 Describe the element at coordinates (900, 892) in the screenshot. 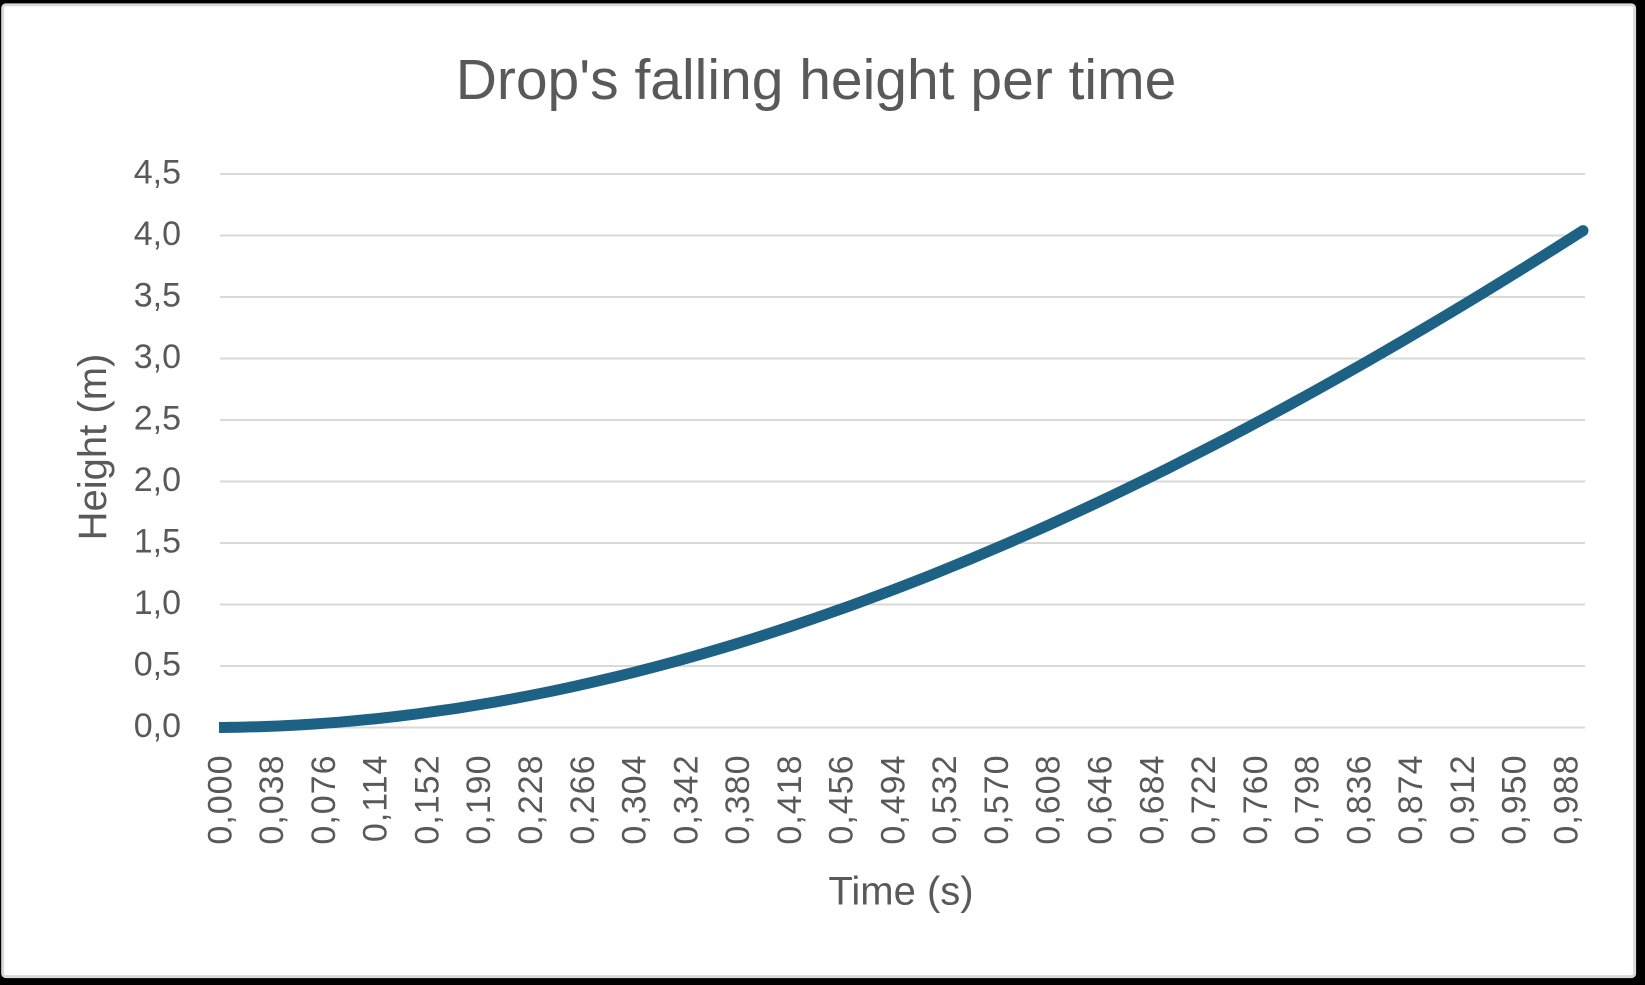

I see `svg-text: Time (s)` at that location.